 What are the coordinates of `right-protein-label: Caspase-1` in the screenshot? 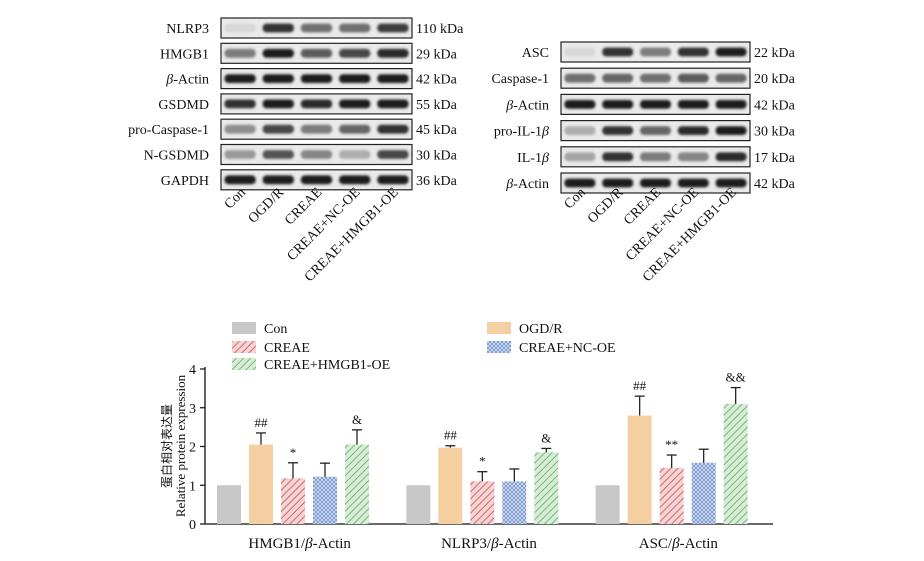 It's located at (520, 79).